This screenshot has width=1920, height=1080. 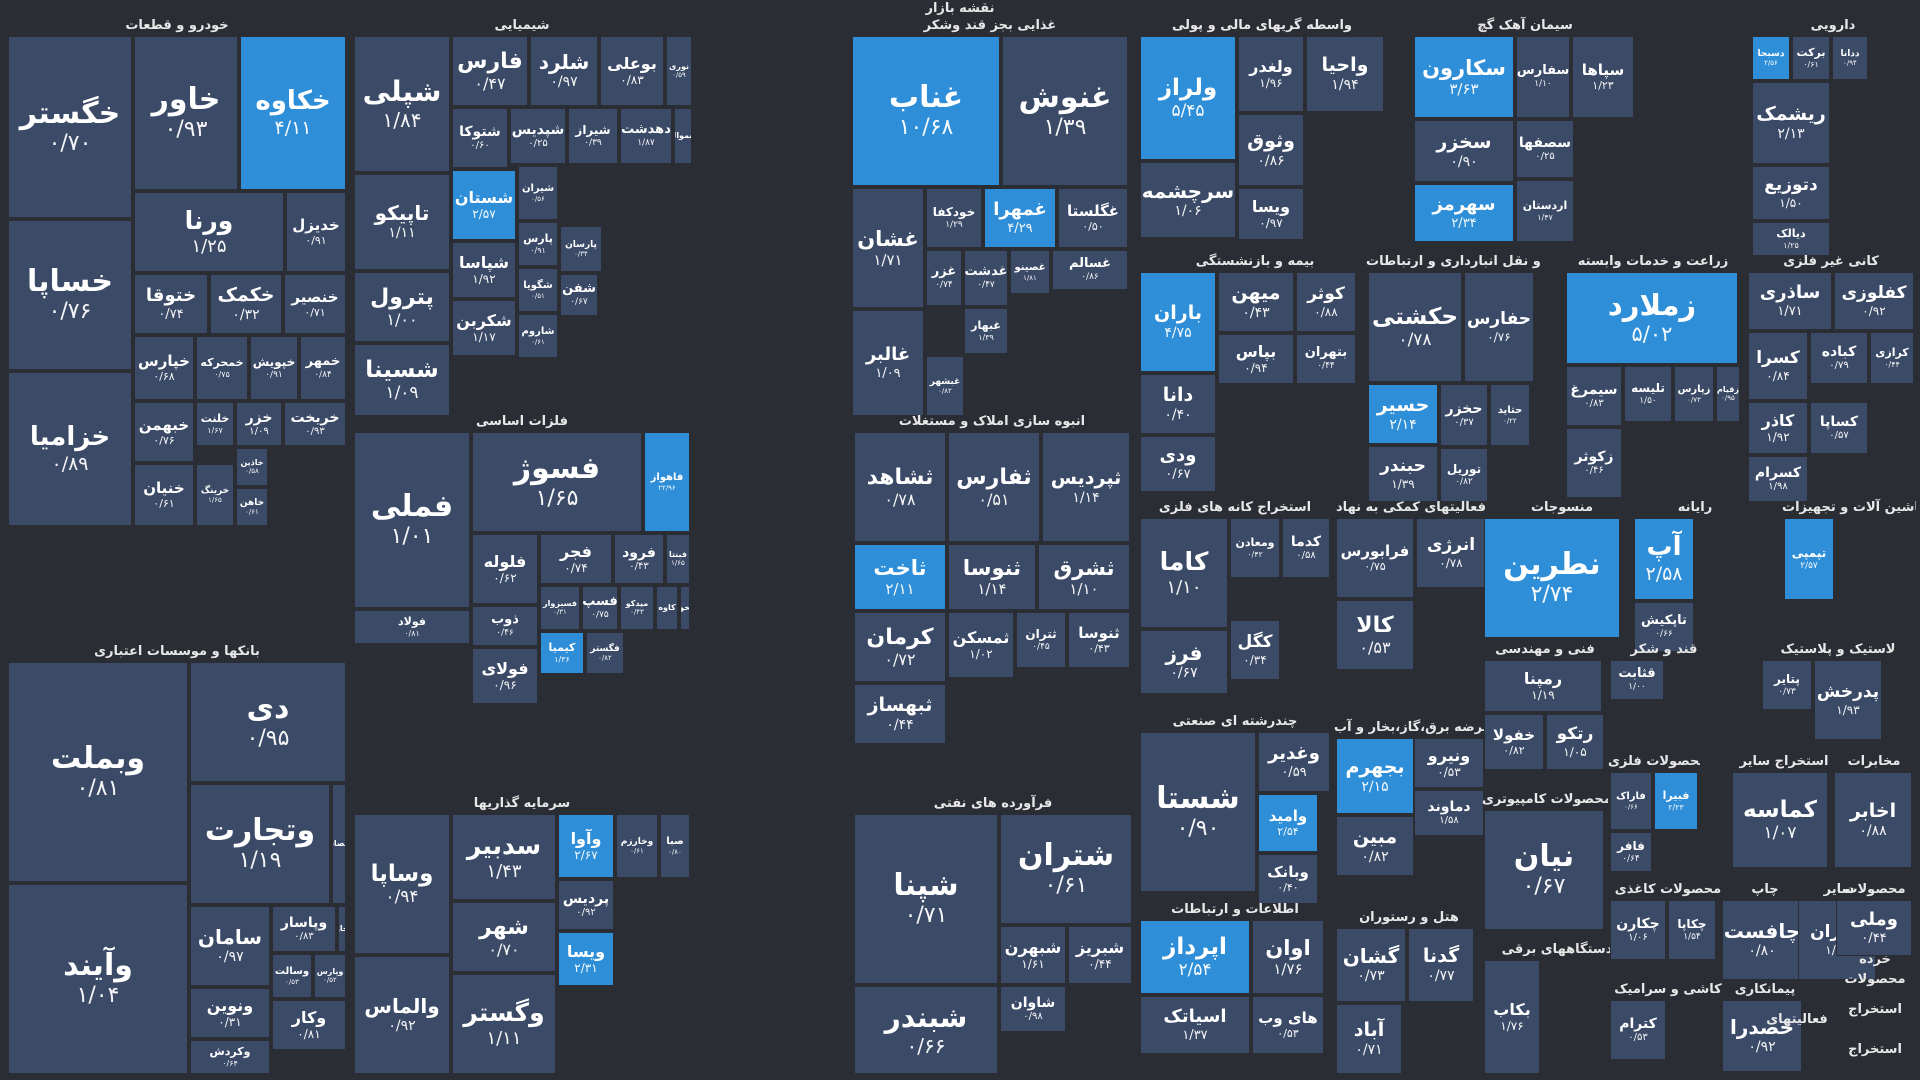 I want to click on stock-tile: دی ۰/۹۵, so click(x=268, y=722).